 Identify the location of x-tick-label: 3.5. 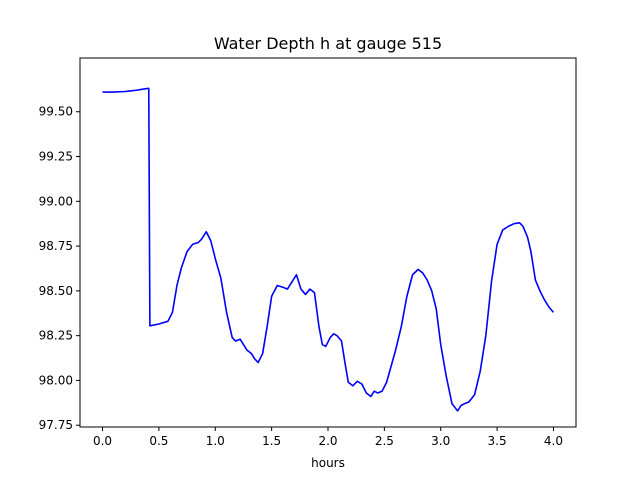
(497, 441).